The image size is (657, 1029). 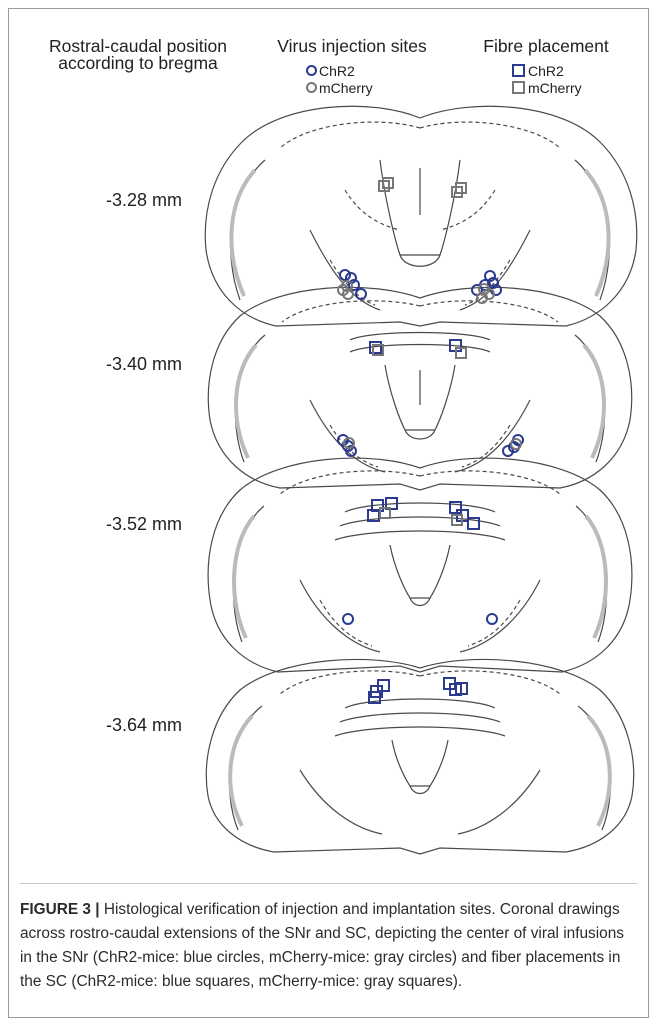 I want to click on virus-legend: ChR2 mCherry, so click(x=339, y=79).